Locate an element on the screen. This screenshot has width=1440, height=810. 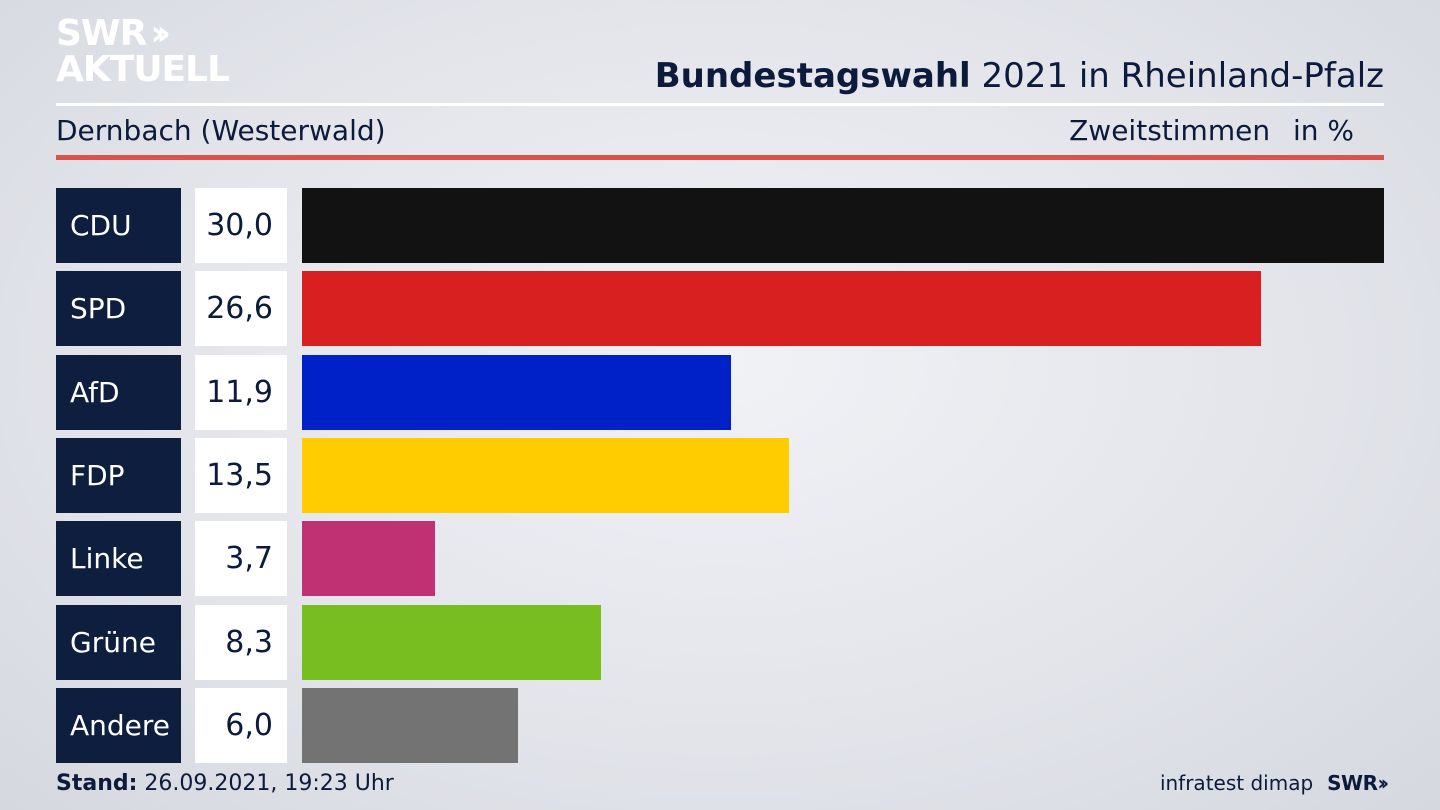
timestamp: Stand: 26.09.2021, 19:23 Uhr is located at coordinates (225, 783).